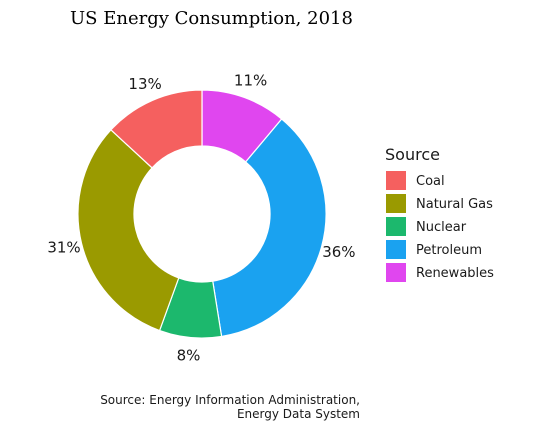  Describe the element at coordinates (144, 84) in the screenshot. I see `slice-label-coal: 13%` at that location.